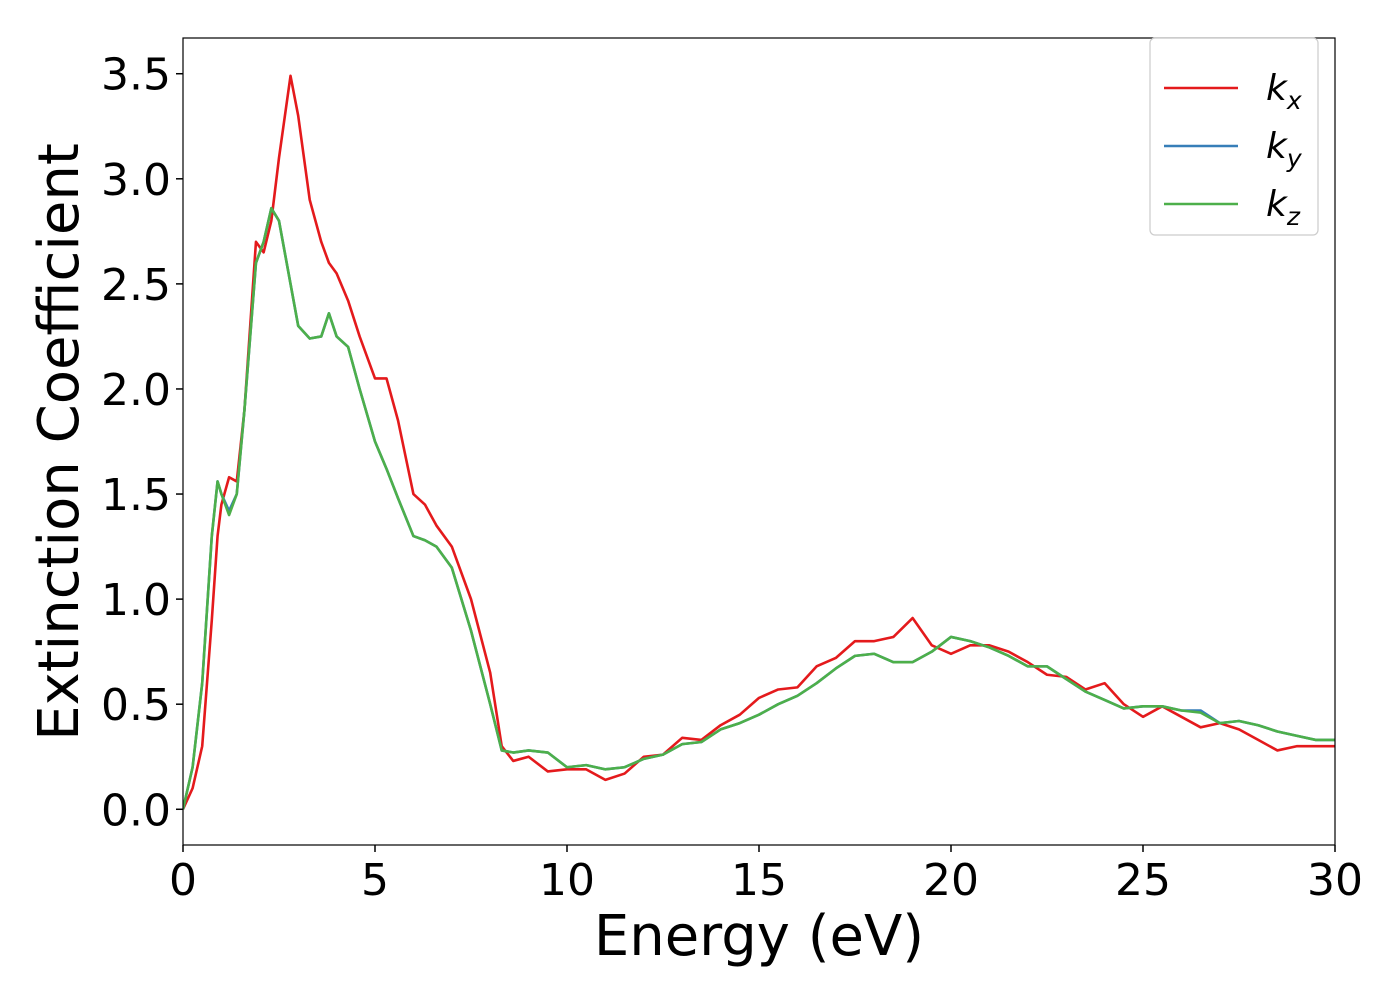 Image resolution: width=1400 pixels, height=1000 pixels. I want to click on x-tick-label: 20, so click(951, 880).